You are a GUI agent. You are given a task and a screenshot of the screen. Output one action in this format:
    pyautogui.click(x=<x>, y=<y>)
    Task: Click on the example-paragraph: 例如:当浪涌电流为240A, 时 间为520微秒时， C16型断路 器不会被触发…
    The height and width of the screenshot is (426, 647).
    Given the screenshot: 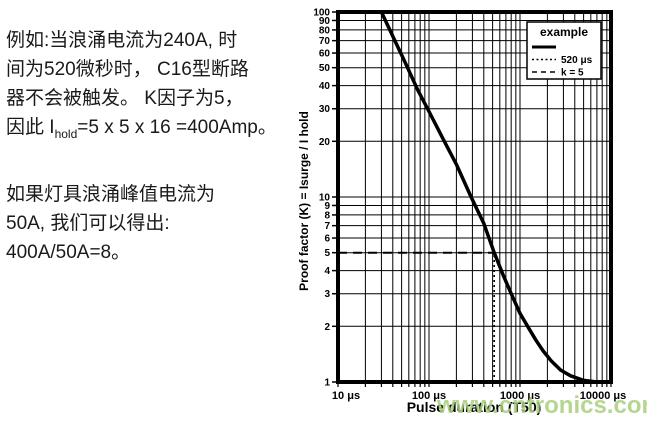 What is the action you would take?
    pyautogui.click(x=153, y=87)
    